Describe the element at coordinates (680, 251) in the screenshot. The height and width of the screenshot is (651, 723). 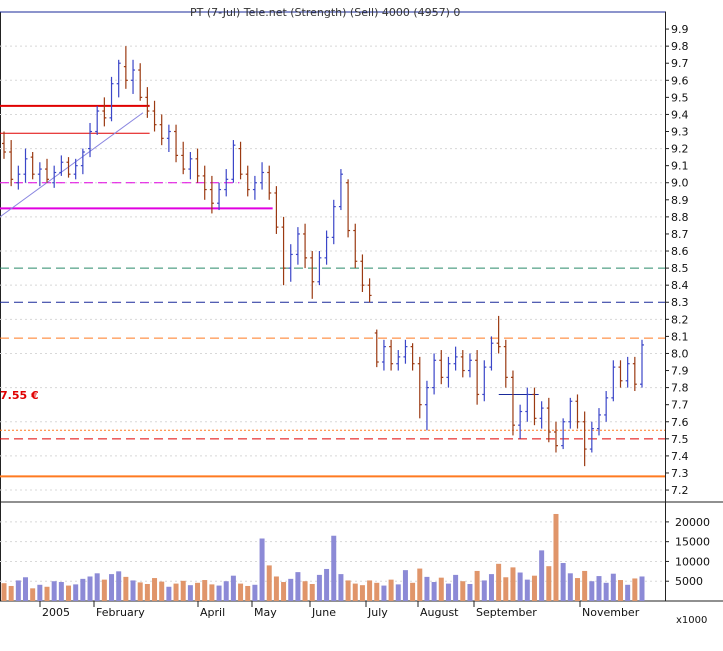
I see `price-tick-label: 8.6` at that location.